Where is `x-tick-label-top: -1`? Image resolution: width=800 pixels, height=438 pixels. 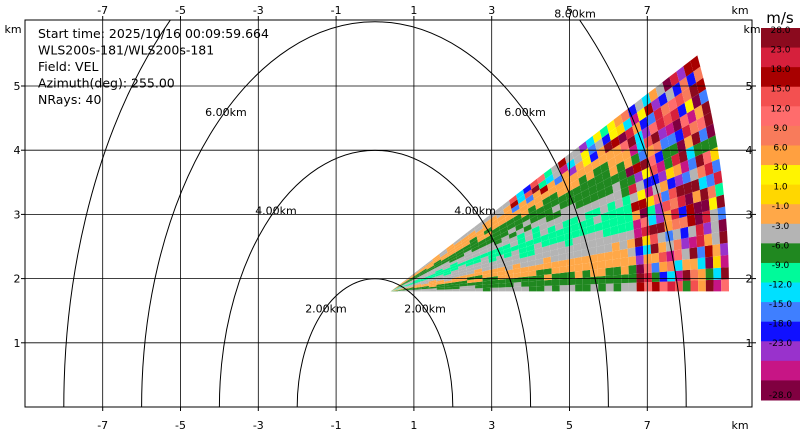 x-tick-label-top: -1 is located at coordinates (336, 10).